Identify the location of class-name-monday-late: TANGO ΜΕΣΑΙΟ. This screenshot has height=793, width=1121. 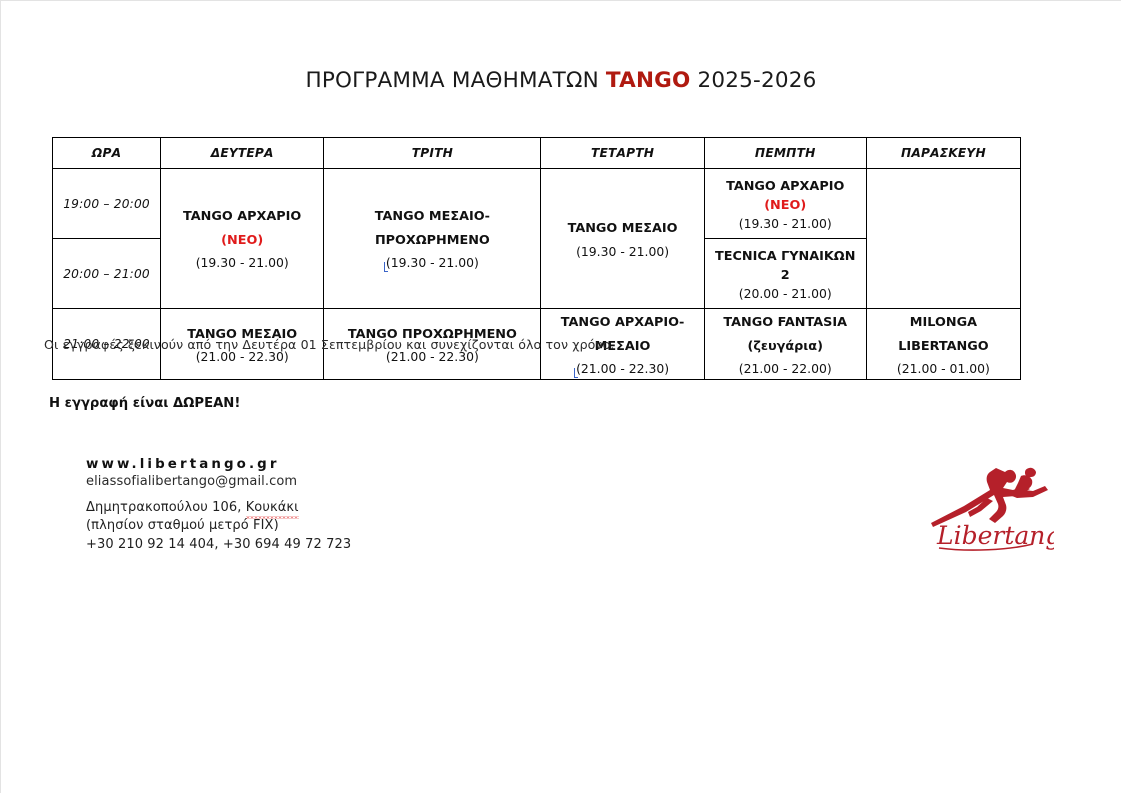
(242, 334).